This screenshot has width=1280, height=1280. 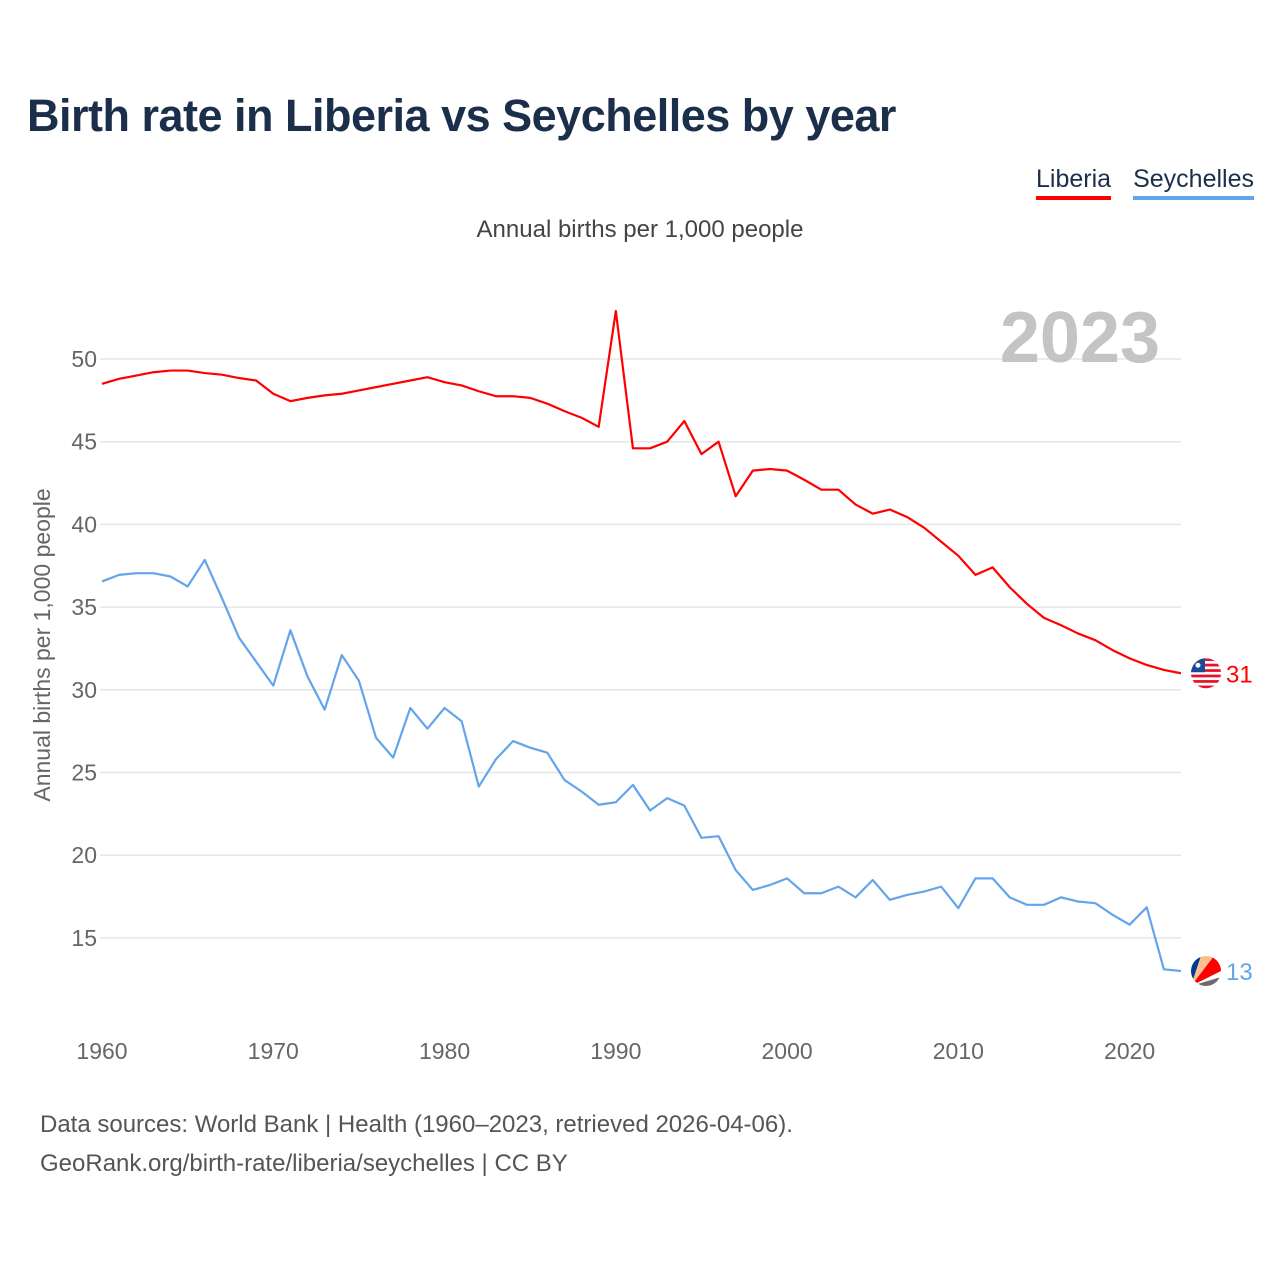 What do you see at coordinates (84, 773) in the screenshot?
I see `y-tick-label: 25` at bounding box center [84, 773].